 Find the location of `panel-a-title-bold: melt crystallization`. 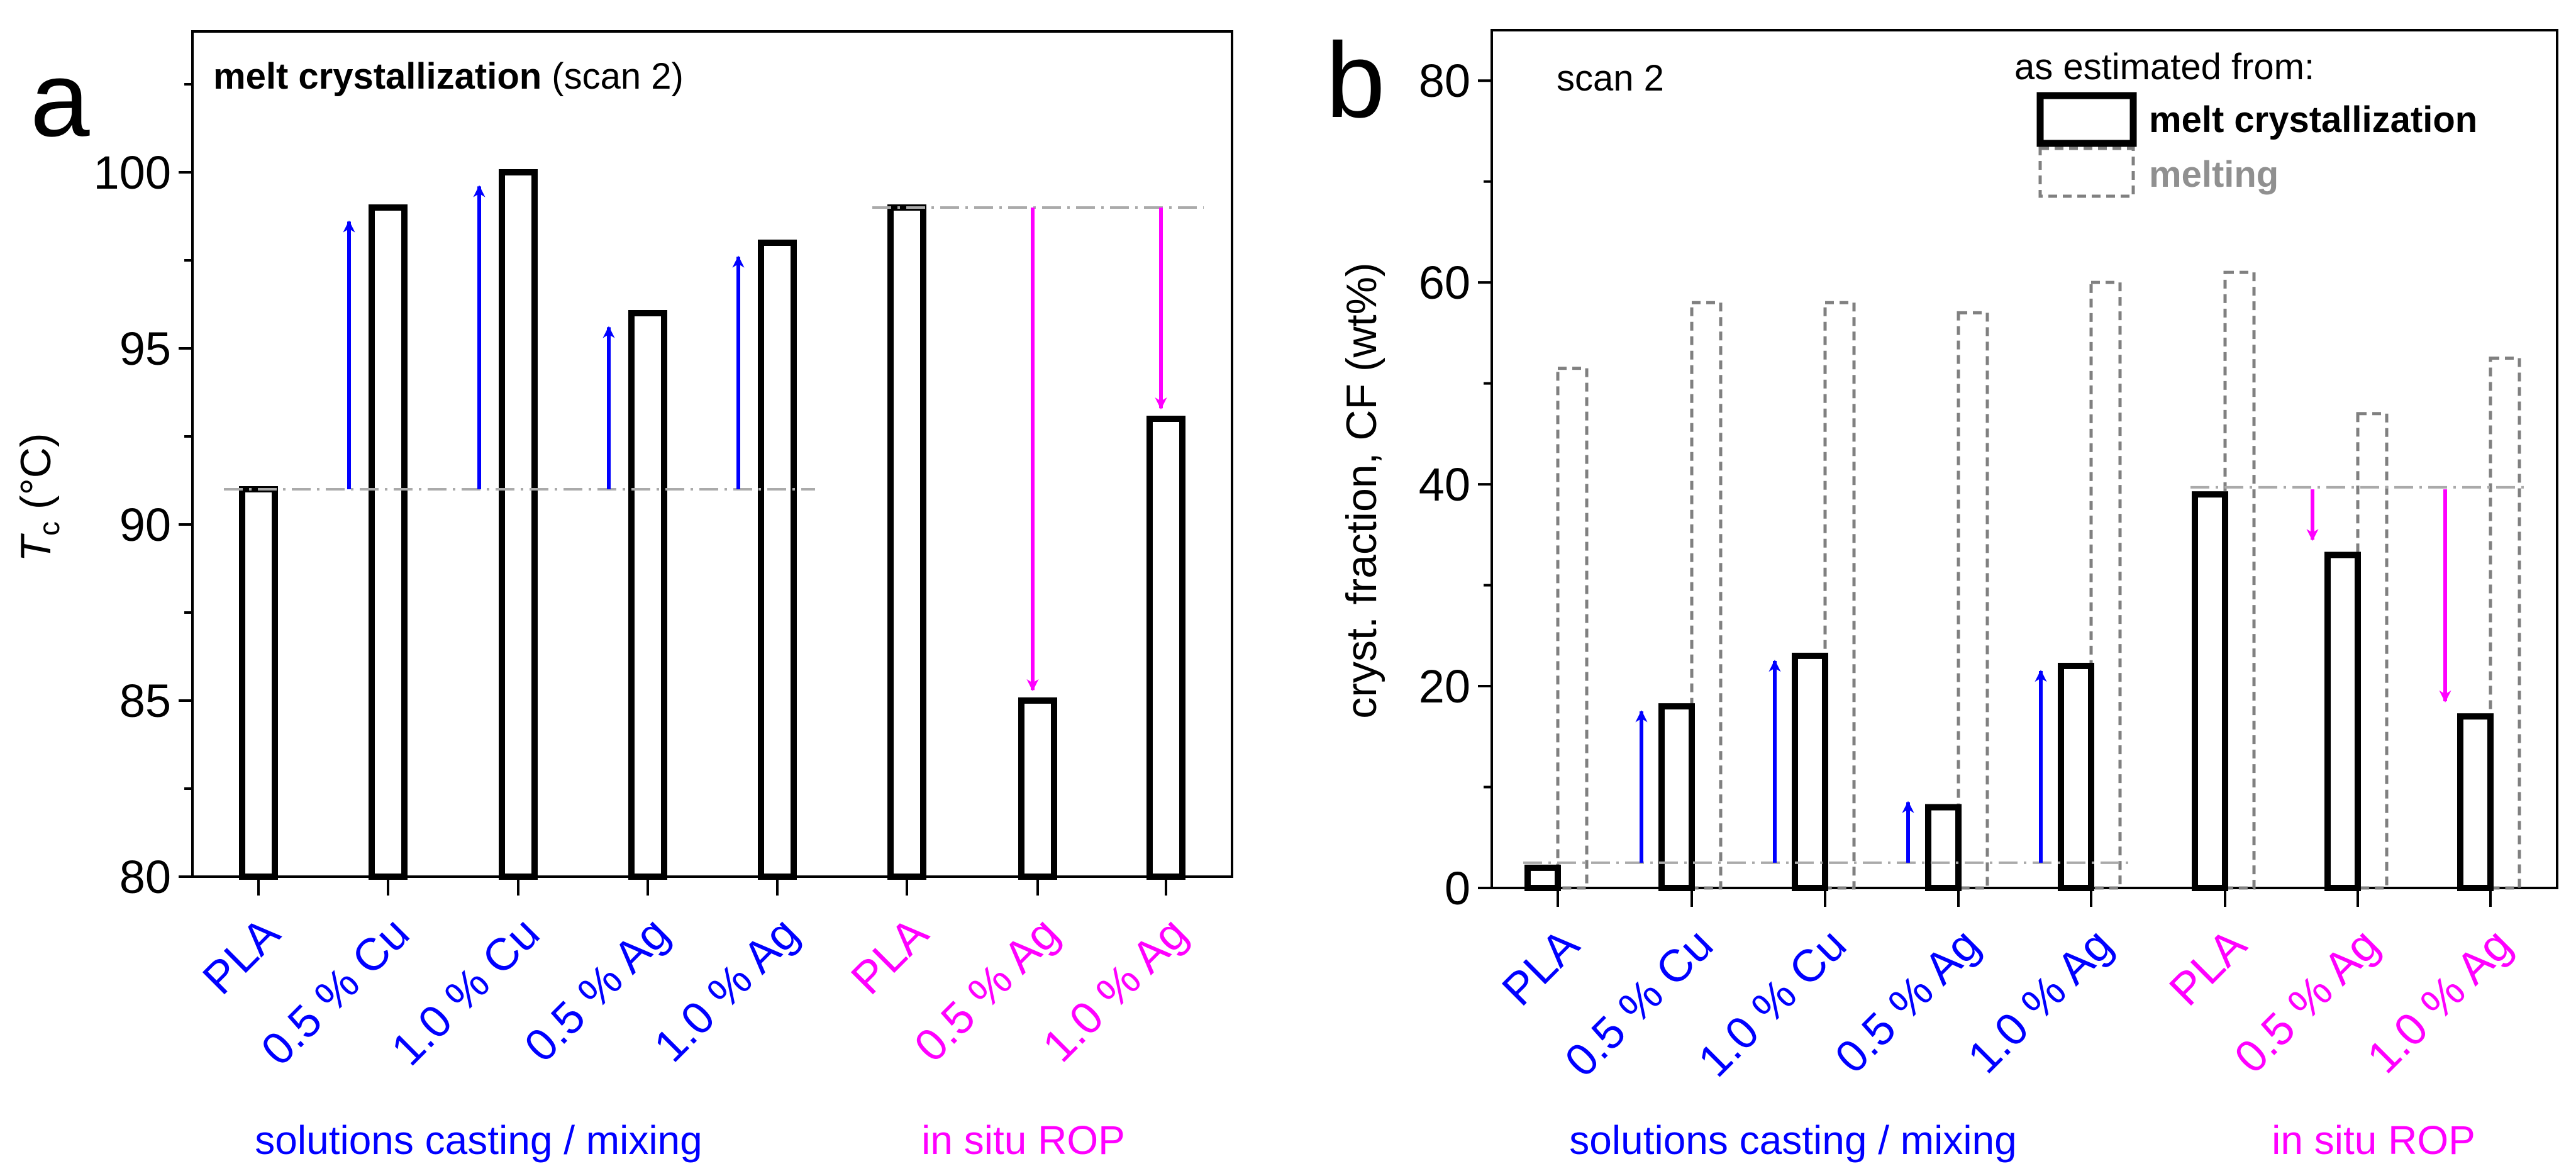

panel-a-title-bold: melt crystallization is located at coordinates (377, 76).